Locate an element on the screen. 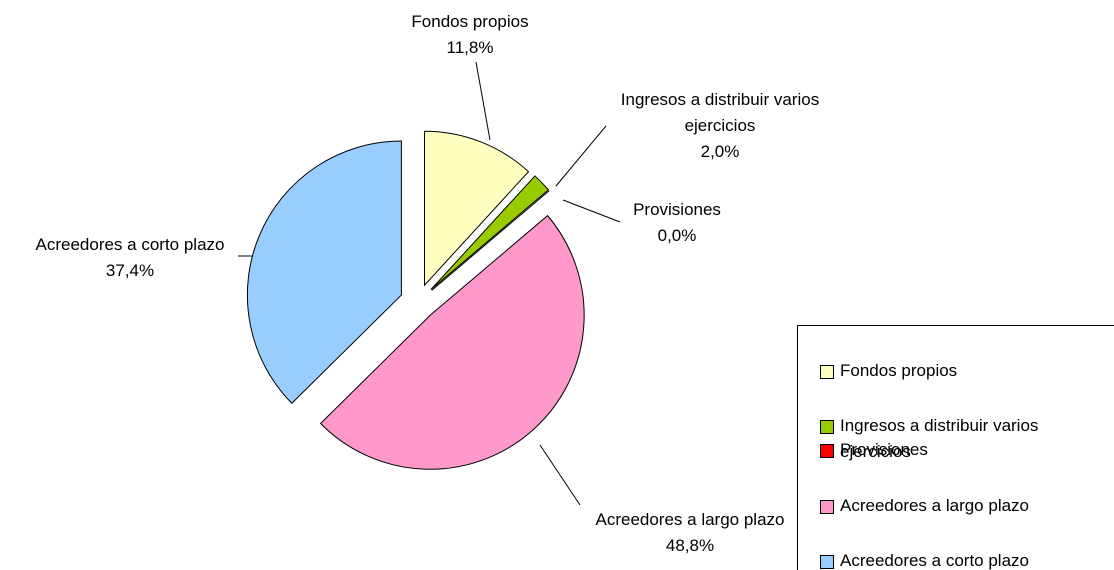 The width and height of the screenshot is (1114, 570). legend-label: Ingresos a distribuir varios ejercicios is located at coordinates (939, 438).